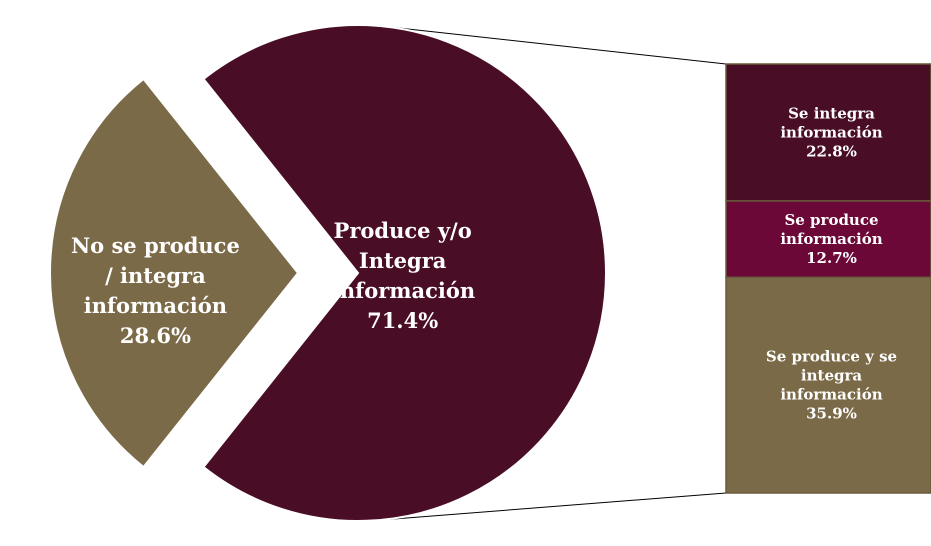 This screenshot has height=546, width=931. I want to click on connector-line-bottom, so click(552, 506).